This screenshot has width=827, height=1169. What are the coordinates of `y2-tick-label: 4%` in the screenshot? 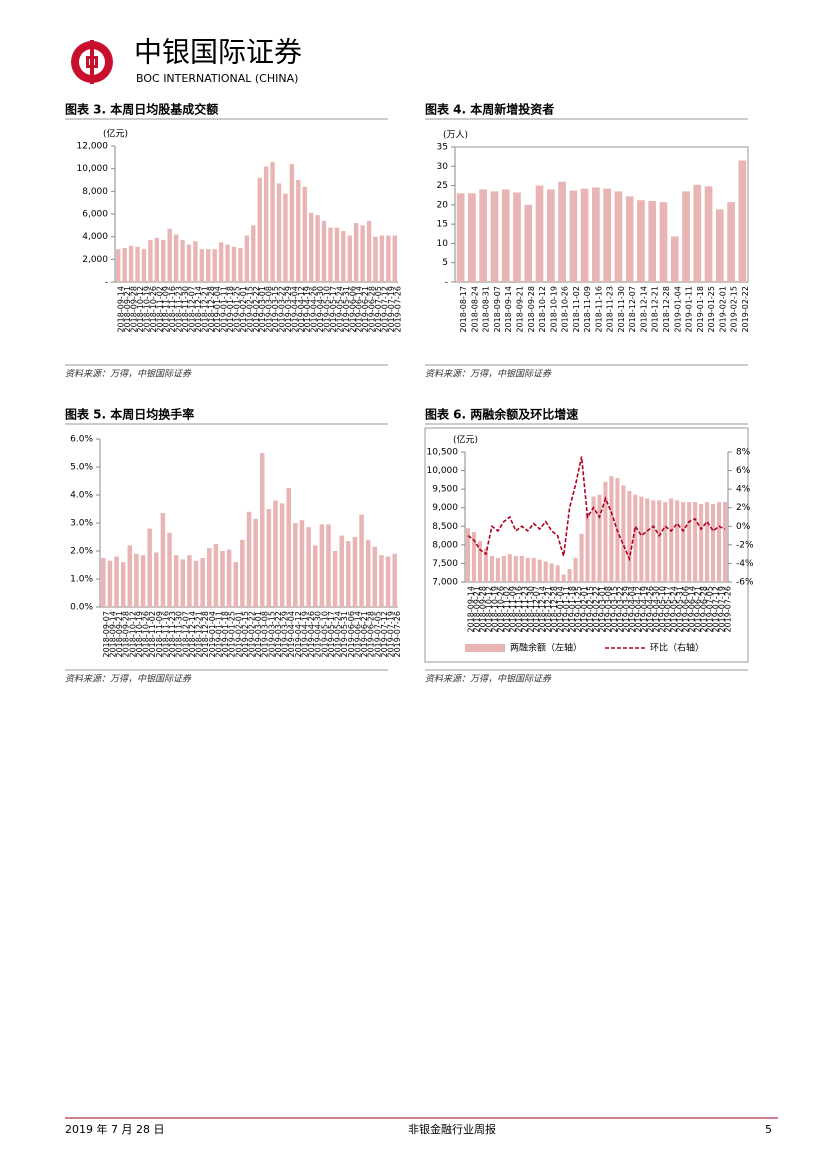 It's located at (743, 490).